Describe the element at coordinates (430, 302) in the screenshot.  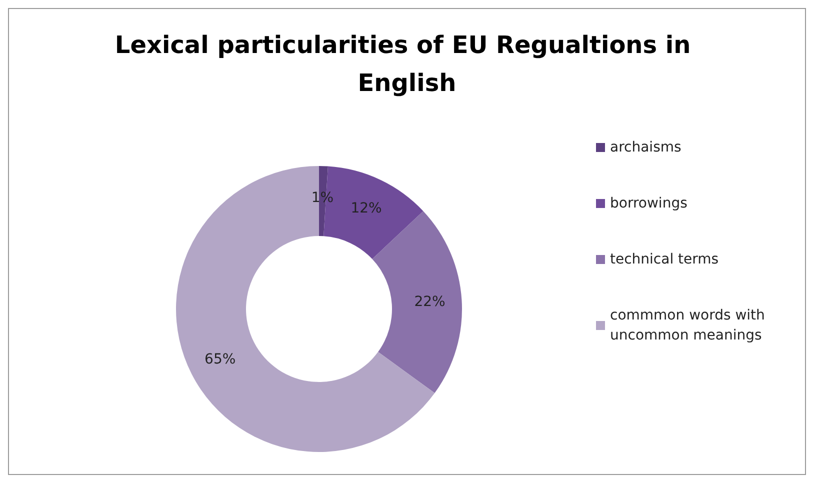
I see `data-label: 22%` at that location.